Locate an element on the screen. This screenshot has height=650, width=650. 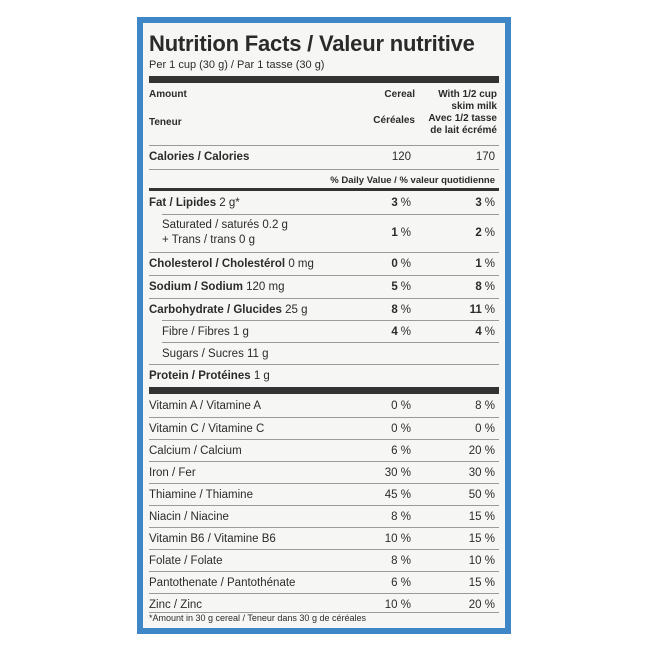
fibre-milk-dv: 4 is located at coordinates (478, 331).